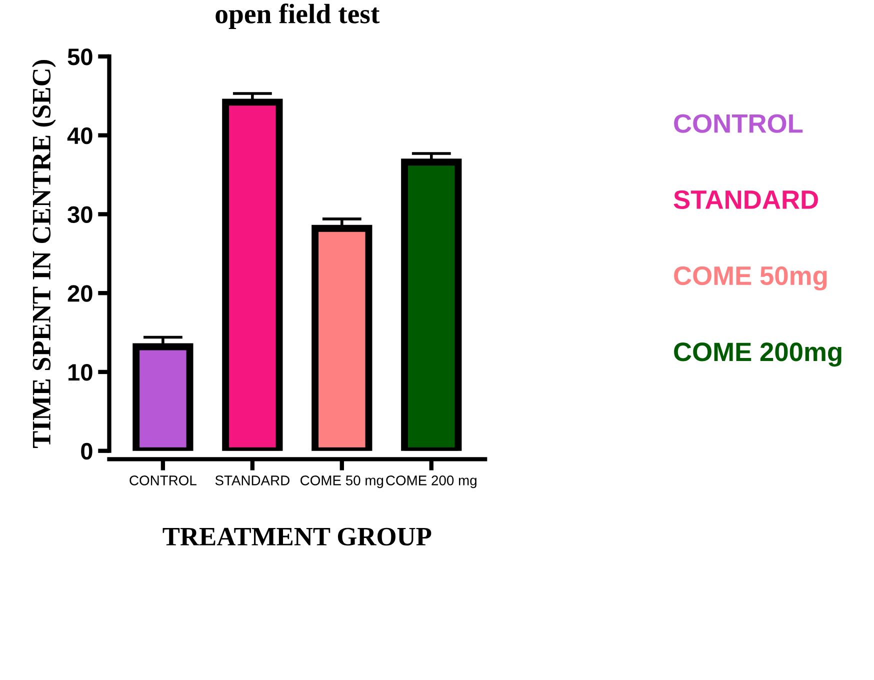  Describe the element at coordinates (758, 354) in the screenshot. I see `text: COME 200mg` at that location.